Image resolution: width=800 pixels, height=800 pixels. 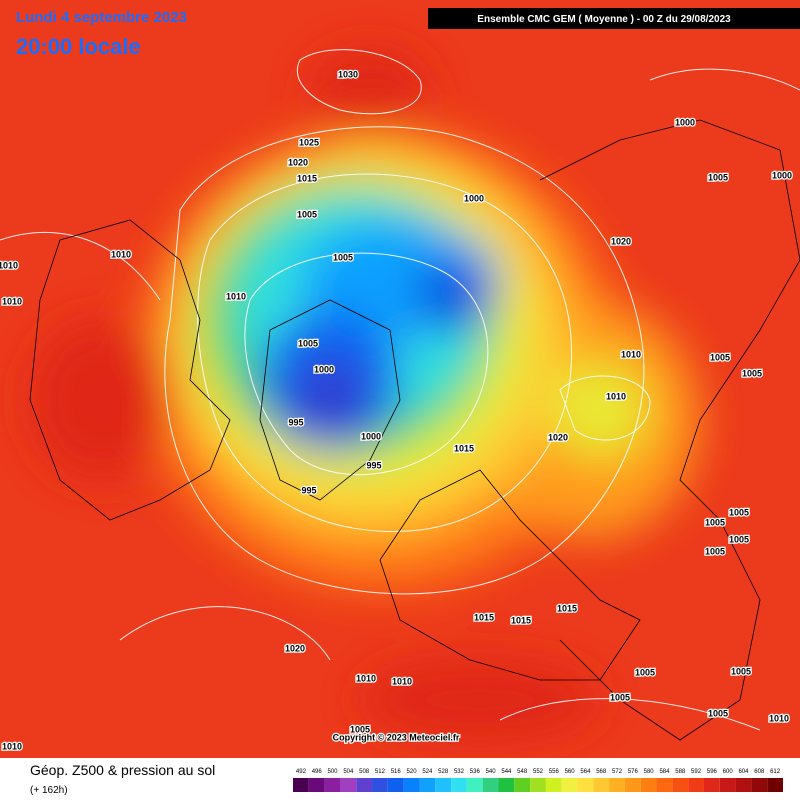 What do you see at coordinates (585, 772) in the screenshot?
I see `scale-label: 564` at bounding box center [585, 772].